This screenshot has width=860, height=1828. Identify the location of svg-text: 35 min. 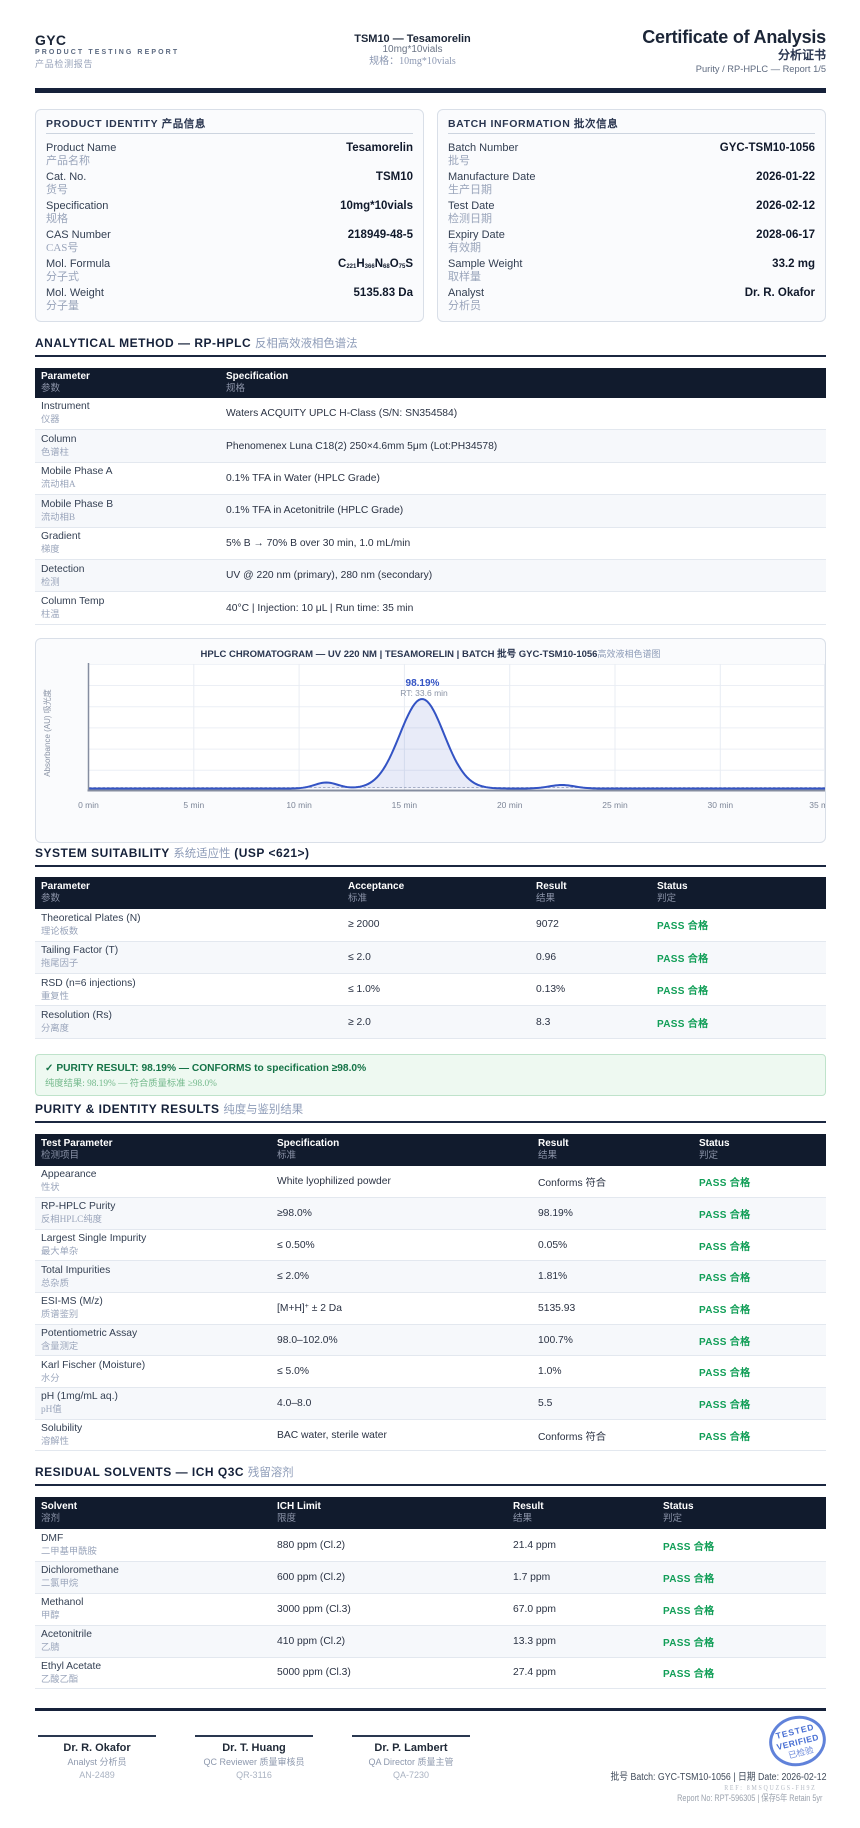
(817, 805).